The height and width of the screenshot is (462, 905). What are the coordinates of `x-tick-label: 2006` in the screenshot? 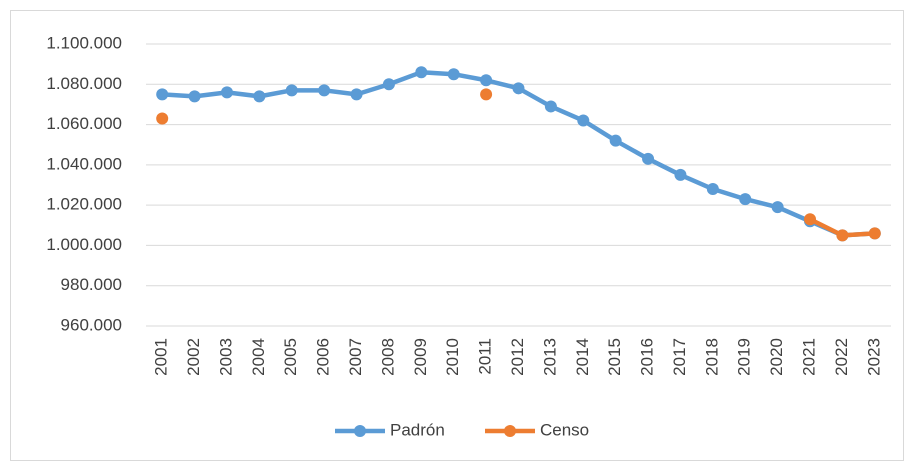 It's located at (323, 357).